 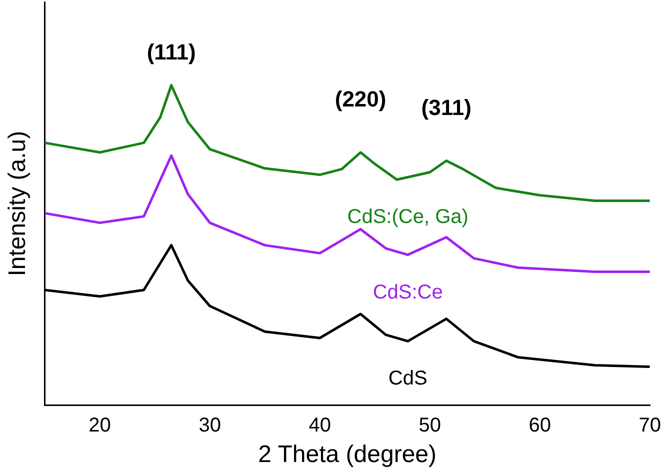 I want to click on x-tick-label: 30, so click(x=209, y=425).